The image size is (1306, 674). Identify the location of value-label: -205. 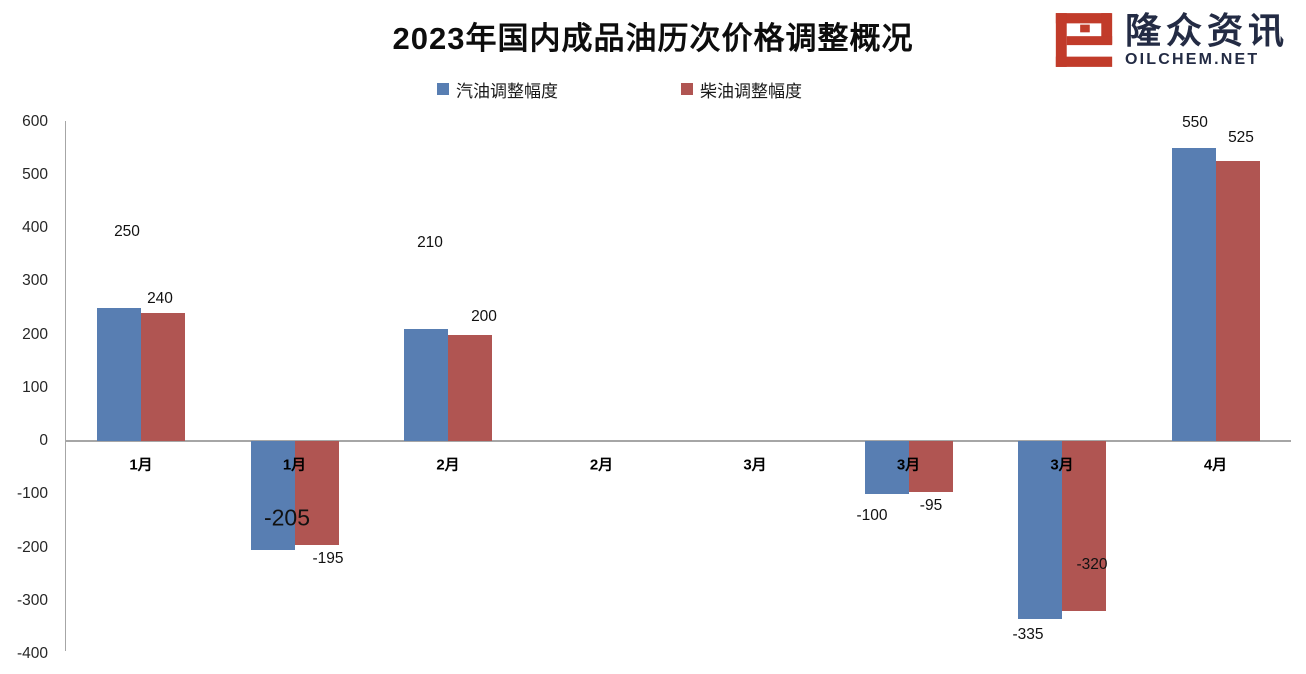
(287, 517).